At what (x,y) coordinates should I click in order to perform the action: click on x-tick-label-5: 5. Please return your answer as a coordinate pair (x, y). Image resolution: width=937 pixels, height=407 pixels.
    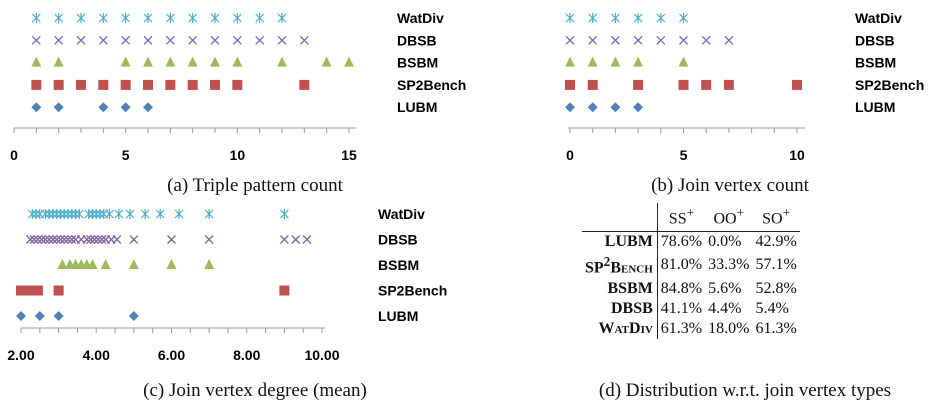
    Looking at the image, I should click on (684, 155).